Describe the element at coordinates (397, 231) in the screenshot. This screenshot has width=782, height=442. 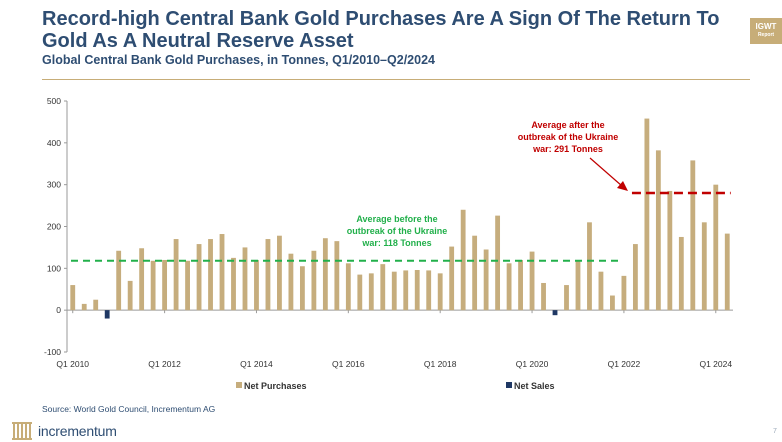
I see `annotation-before-war: outbreak of the Ukraine` at that location.